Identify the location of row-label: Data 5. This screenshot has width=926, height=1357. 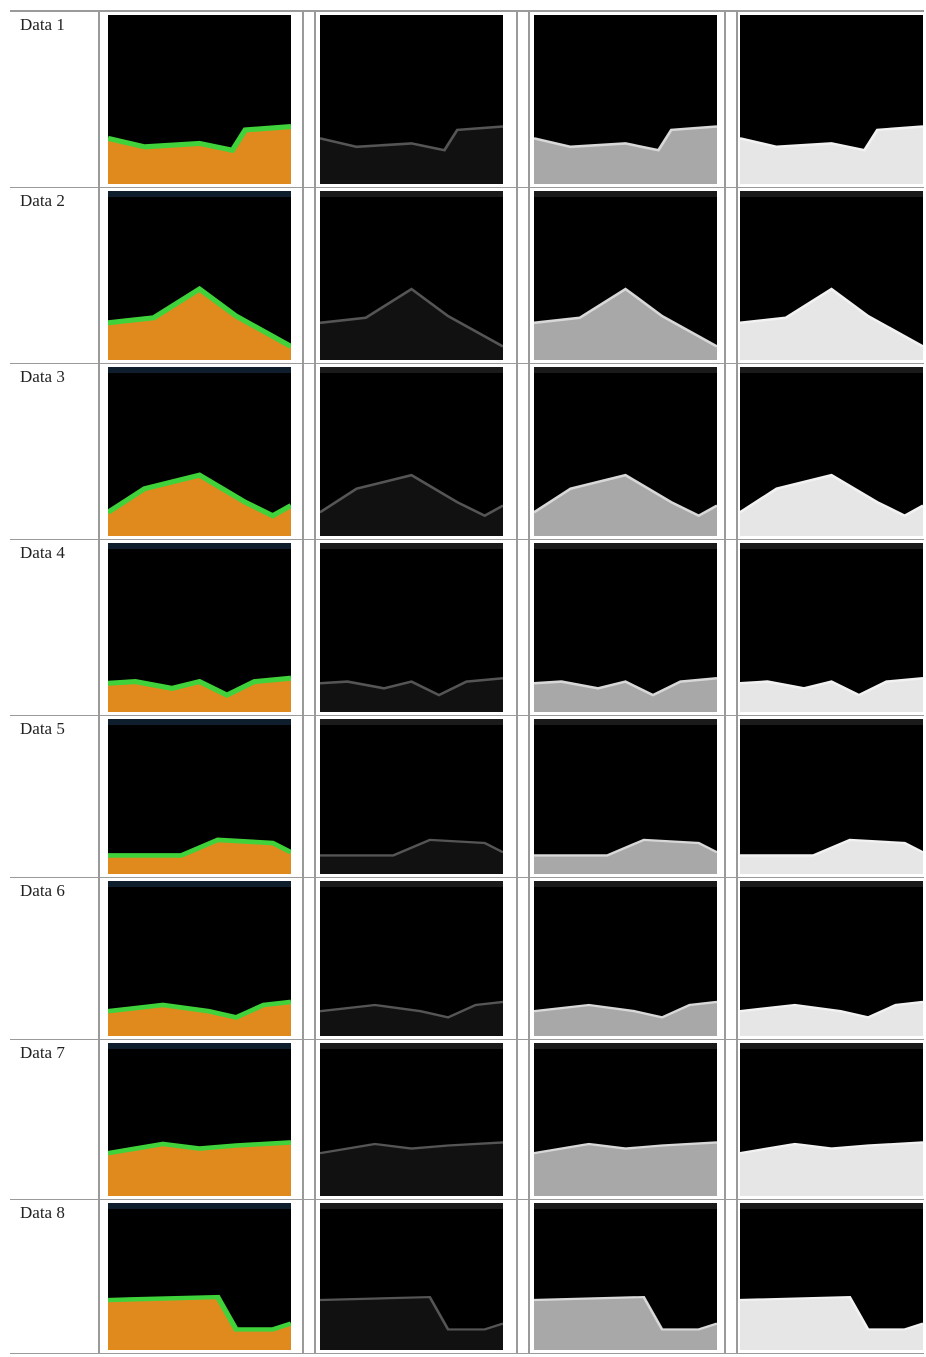
(42, 728).